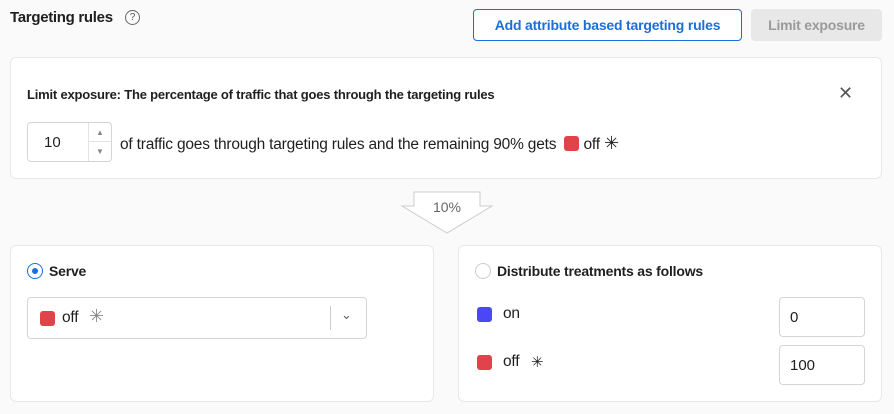 This screenshot has height=414, width=894. I want to click on treatment-name: on, so click(511, 313).